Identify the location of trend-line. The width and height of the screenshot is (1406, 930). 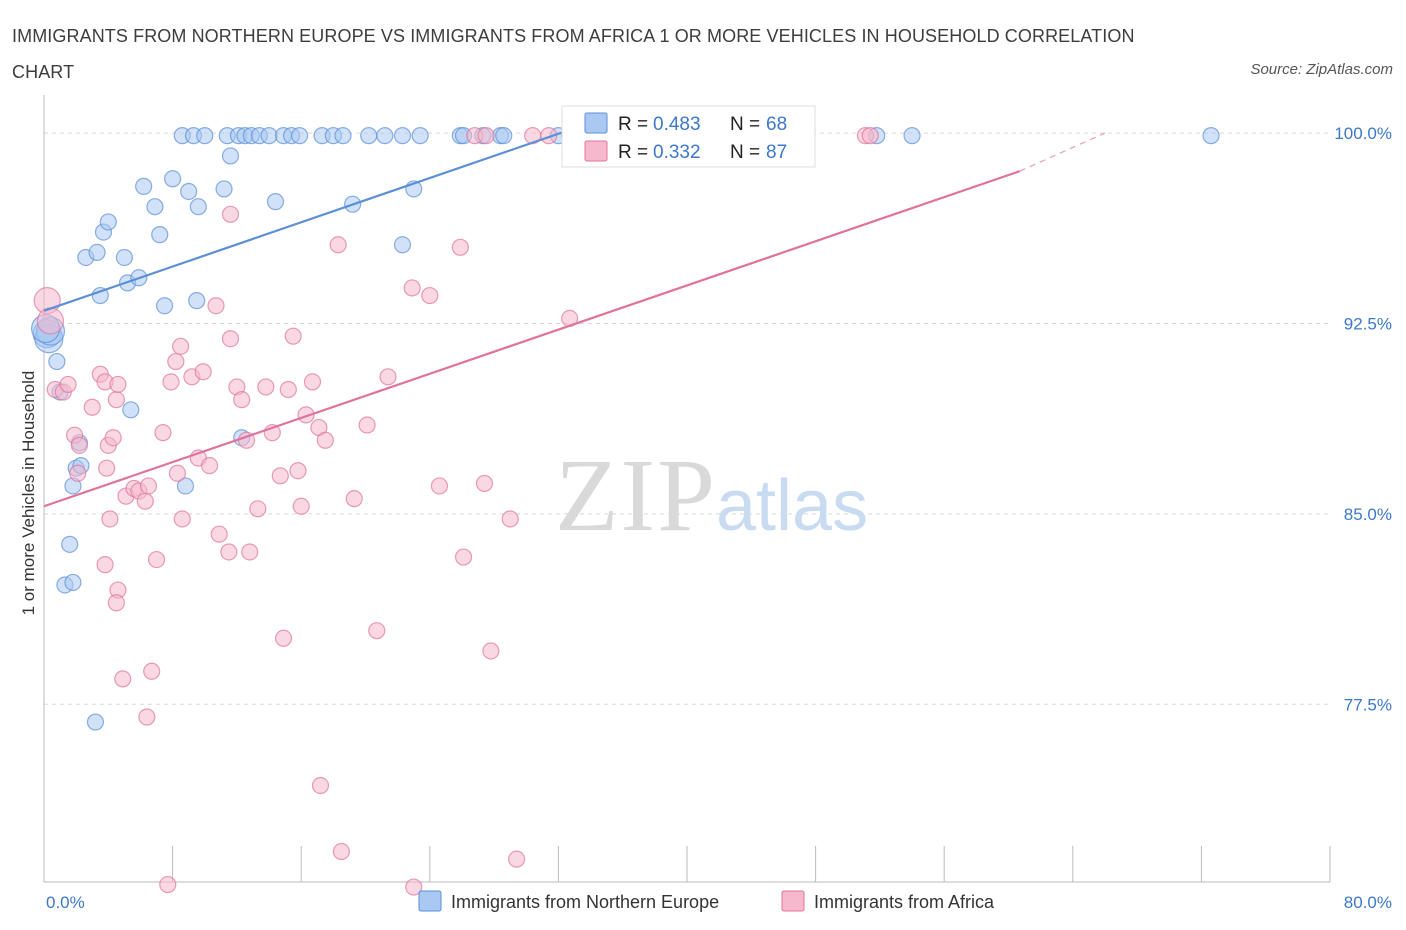
(313, 218).